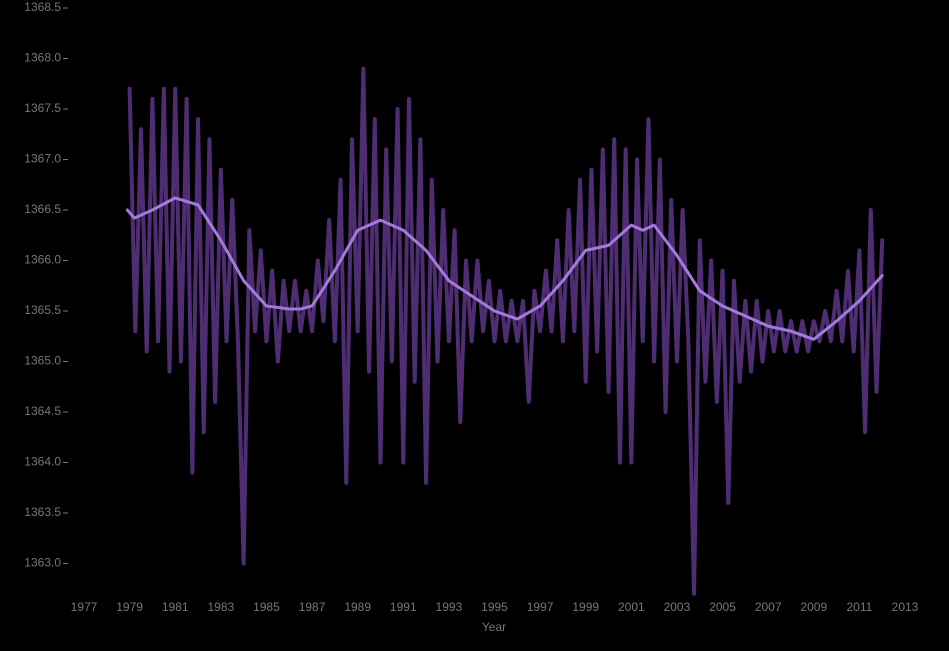 Image resolution: width=949 pixels, height=651 pixels. What do you see at coordinates (42, 462) in the screenshot?
I see `y-tick-label: 1364.0` at bounding box center [42, 462].